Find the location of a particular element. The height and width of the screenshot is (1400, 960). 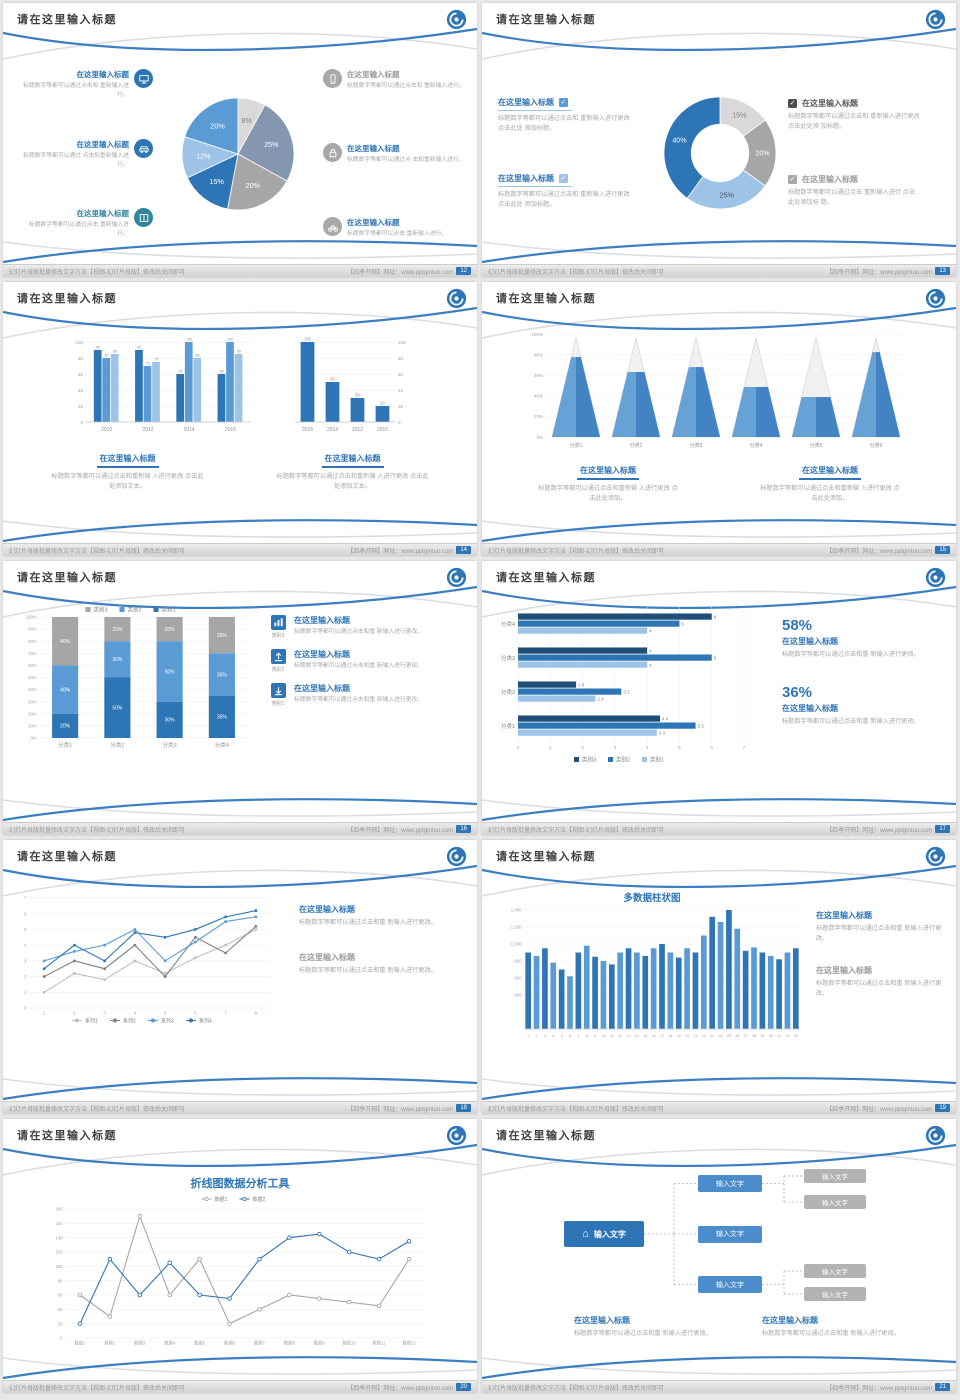

callout-desc: 标题数字等都可以通过点击 重新输入进行。 is located at coordinates (78, 230).